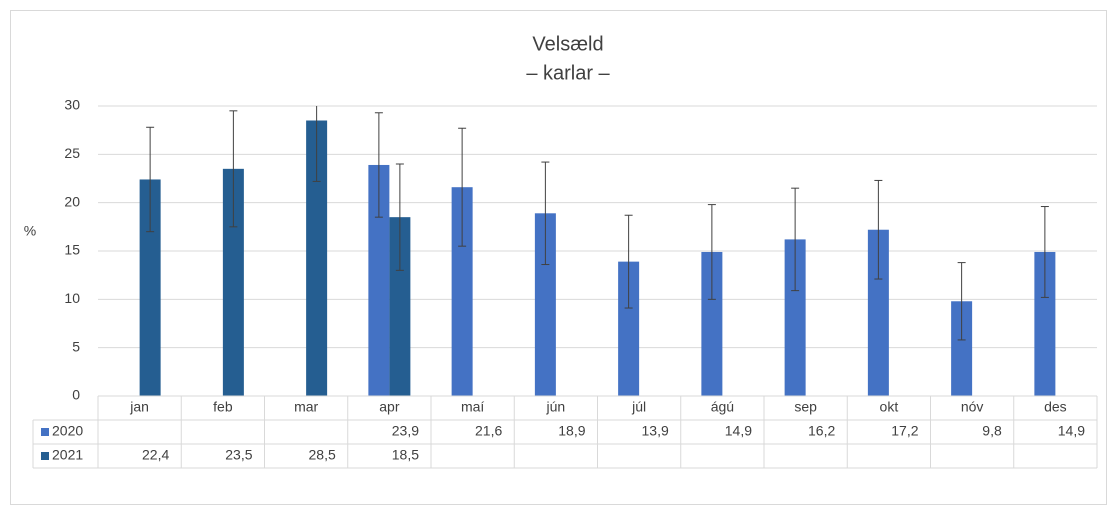 The width and height of the screenshot is (1117, 520). What do you see at coordinates (904, 431) in the screenshot?
I see `table-cell: 17,2` at bounding box center [904, 431].